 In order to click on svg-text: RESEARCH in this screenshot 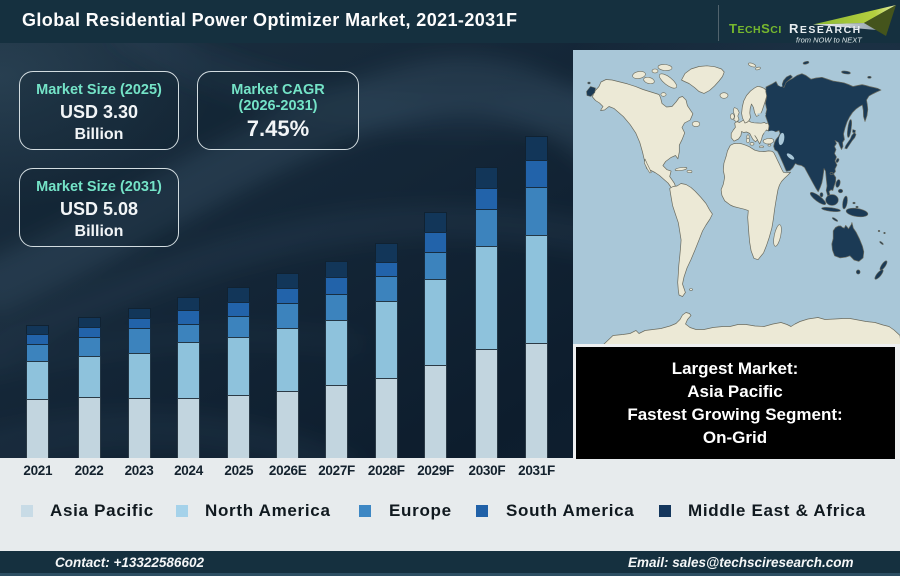, I will do `click(825, 28)`.